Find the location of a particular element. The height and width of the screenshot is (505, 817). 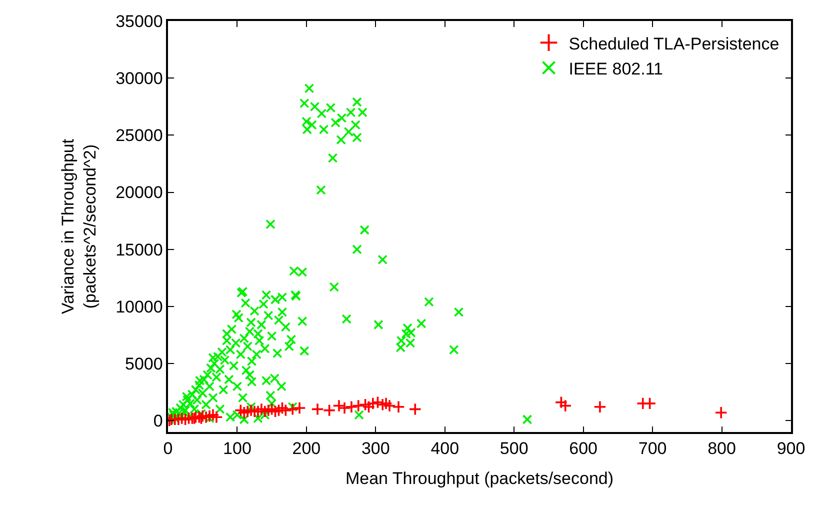

y-tick-label: 5000 is located at coordinates (144, 364).